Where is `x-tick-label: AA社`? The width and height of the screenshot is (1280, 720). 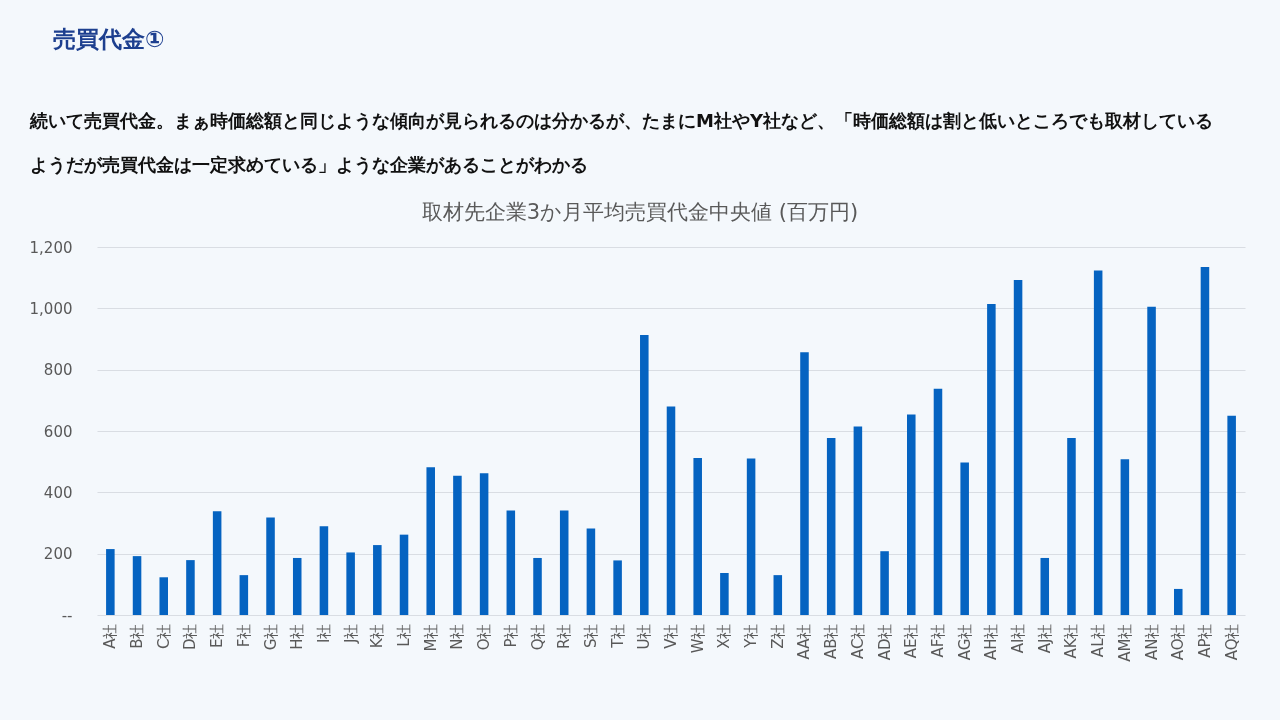 x-tick-label: AA社 is located at coordinates (804, 641).